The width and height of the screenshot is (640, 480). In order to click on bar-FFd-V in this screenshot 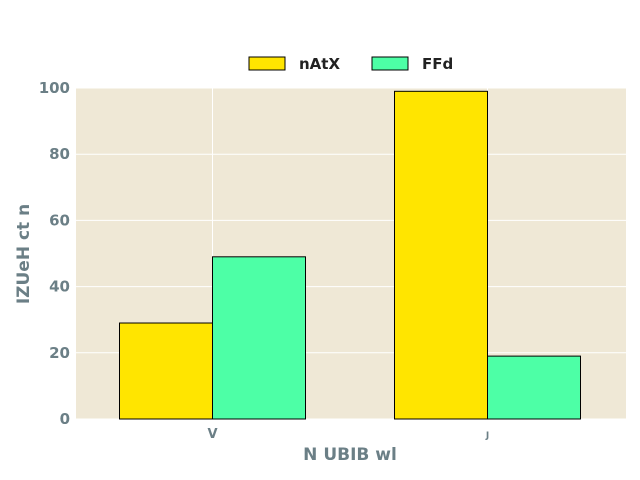, I will do `click(259, 338)`.